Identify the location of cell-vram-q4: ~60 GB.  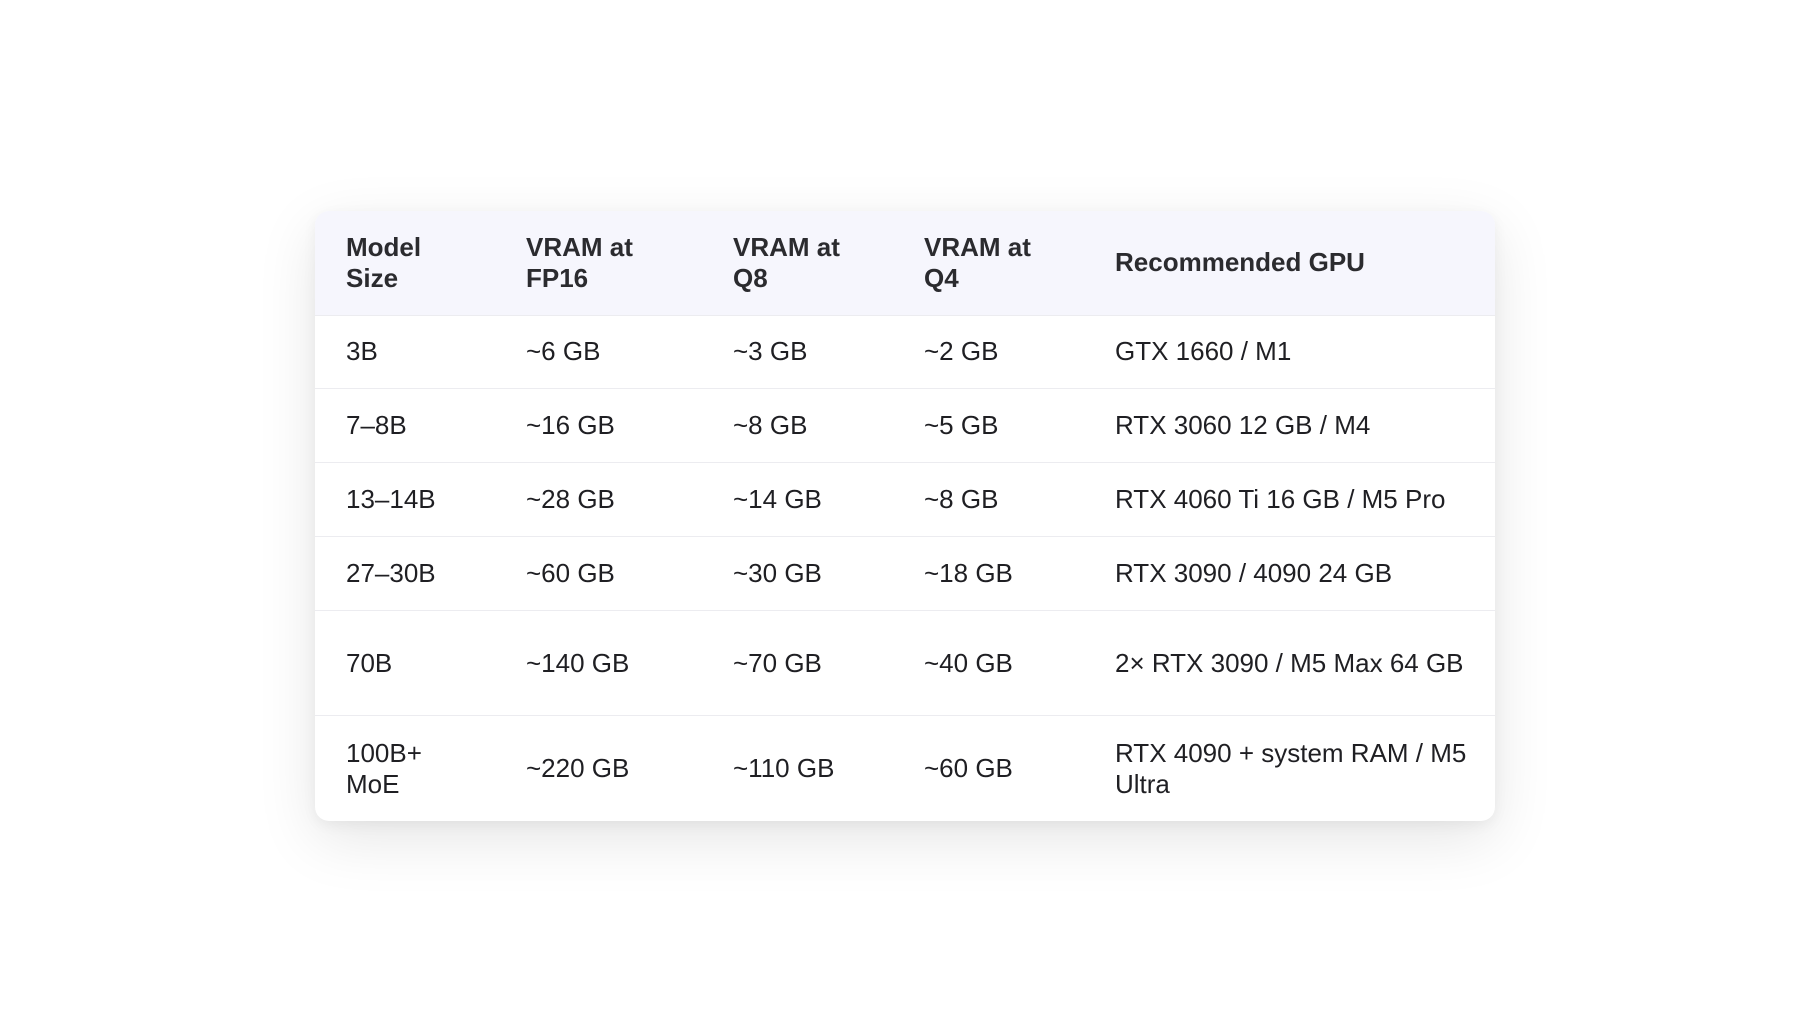
(968, 768).